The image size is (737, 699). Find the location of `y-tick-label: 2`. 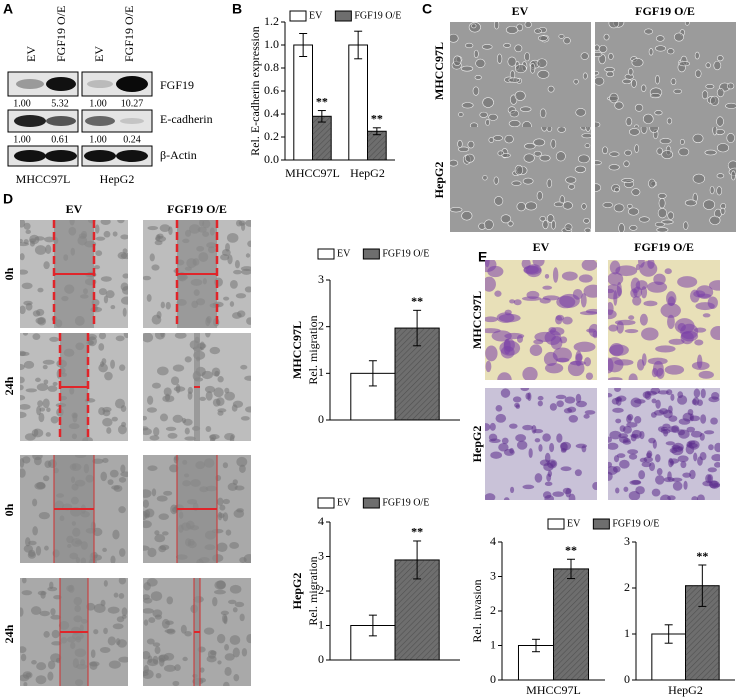

y-tick-label: 2 is located at coordinates (321, 590).